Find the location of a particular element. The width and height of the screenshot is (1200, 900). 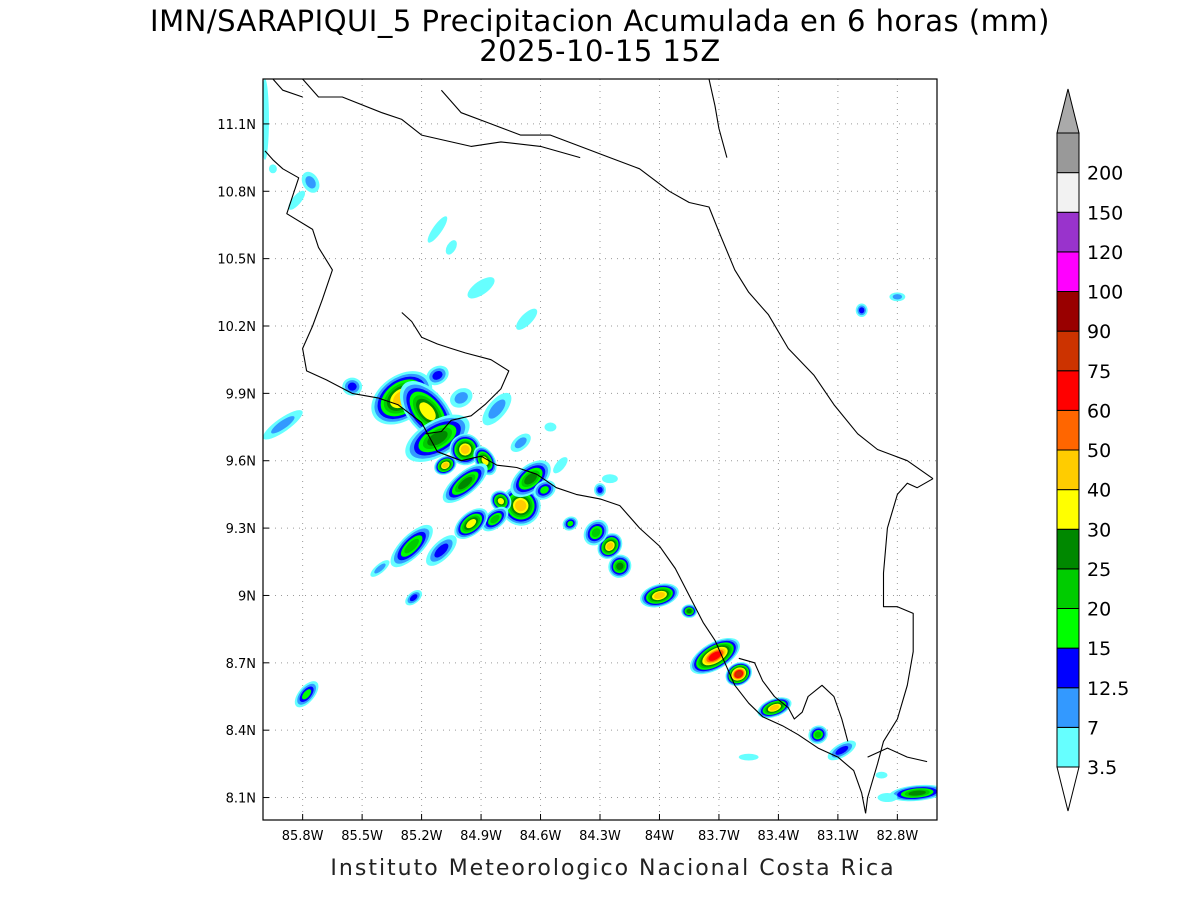

colorbar-label: 200 is located at coordinates (1105, 174).